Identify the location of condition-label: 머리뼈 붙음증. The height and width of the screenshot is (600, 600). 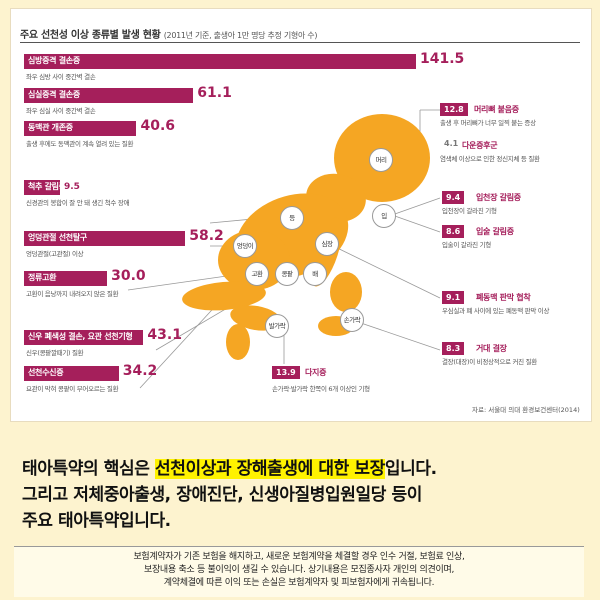
(496, 109).